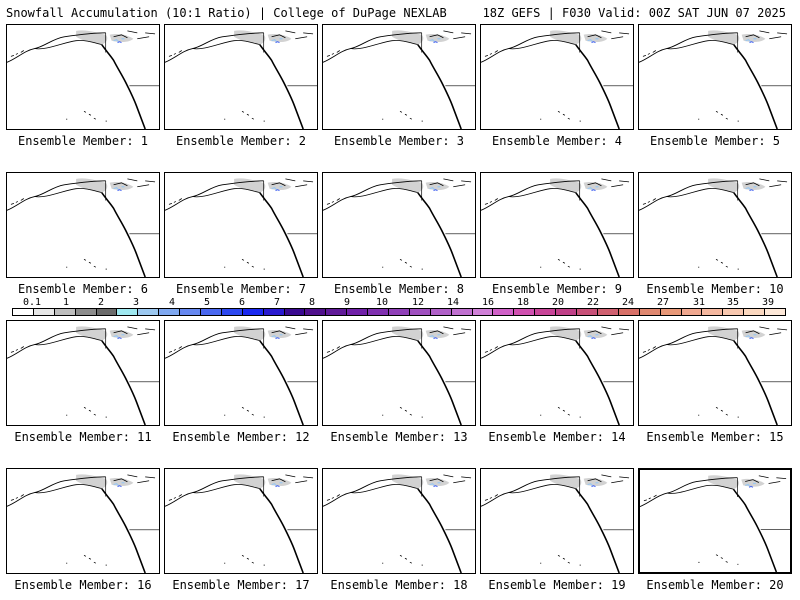 The height and width of the screenshot is (600, 800). Describe the element at coordinates (557, 585) in the screenshot. I see `ensemble-member-label: Ensemble Member: 19` at that location.